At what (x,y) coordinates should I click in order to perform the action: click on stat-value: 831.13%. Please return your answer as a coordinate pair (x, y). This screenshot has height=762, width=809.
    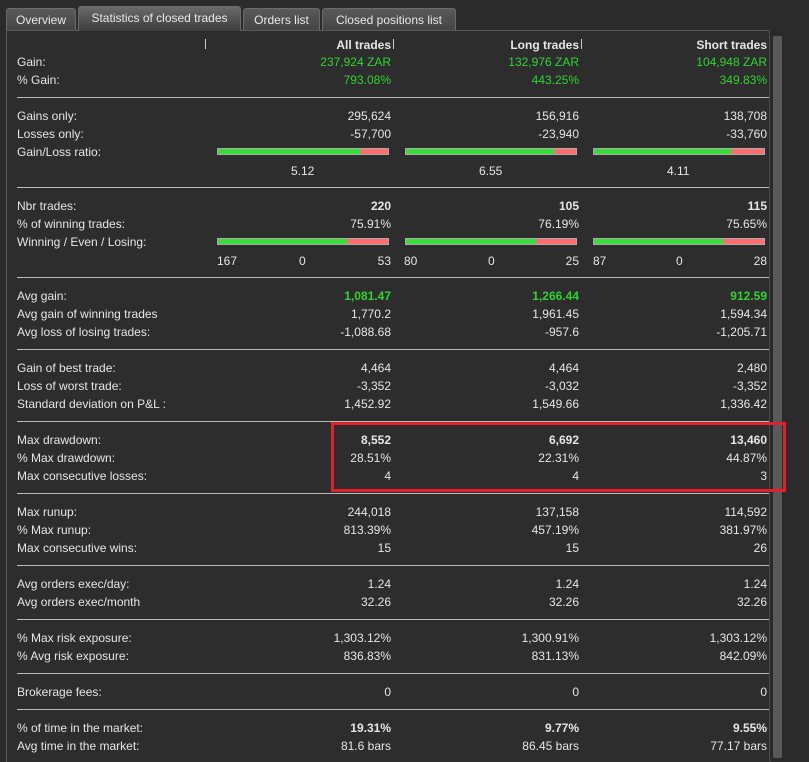
    Looking at the image, I should click on (555, 656).